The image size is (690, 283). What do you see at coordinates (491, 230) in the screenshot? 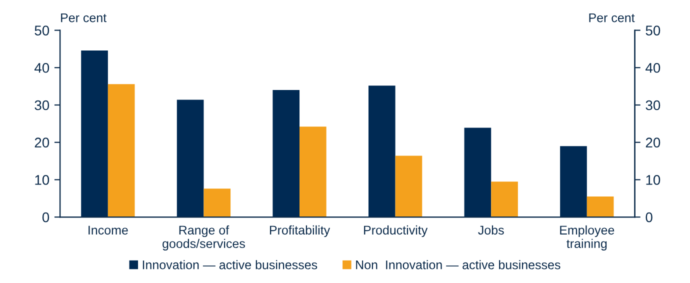
I see `x-tick-label: Jobs` at bounding box center [491, 230].